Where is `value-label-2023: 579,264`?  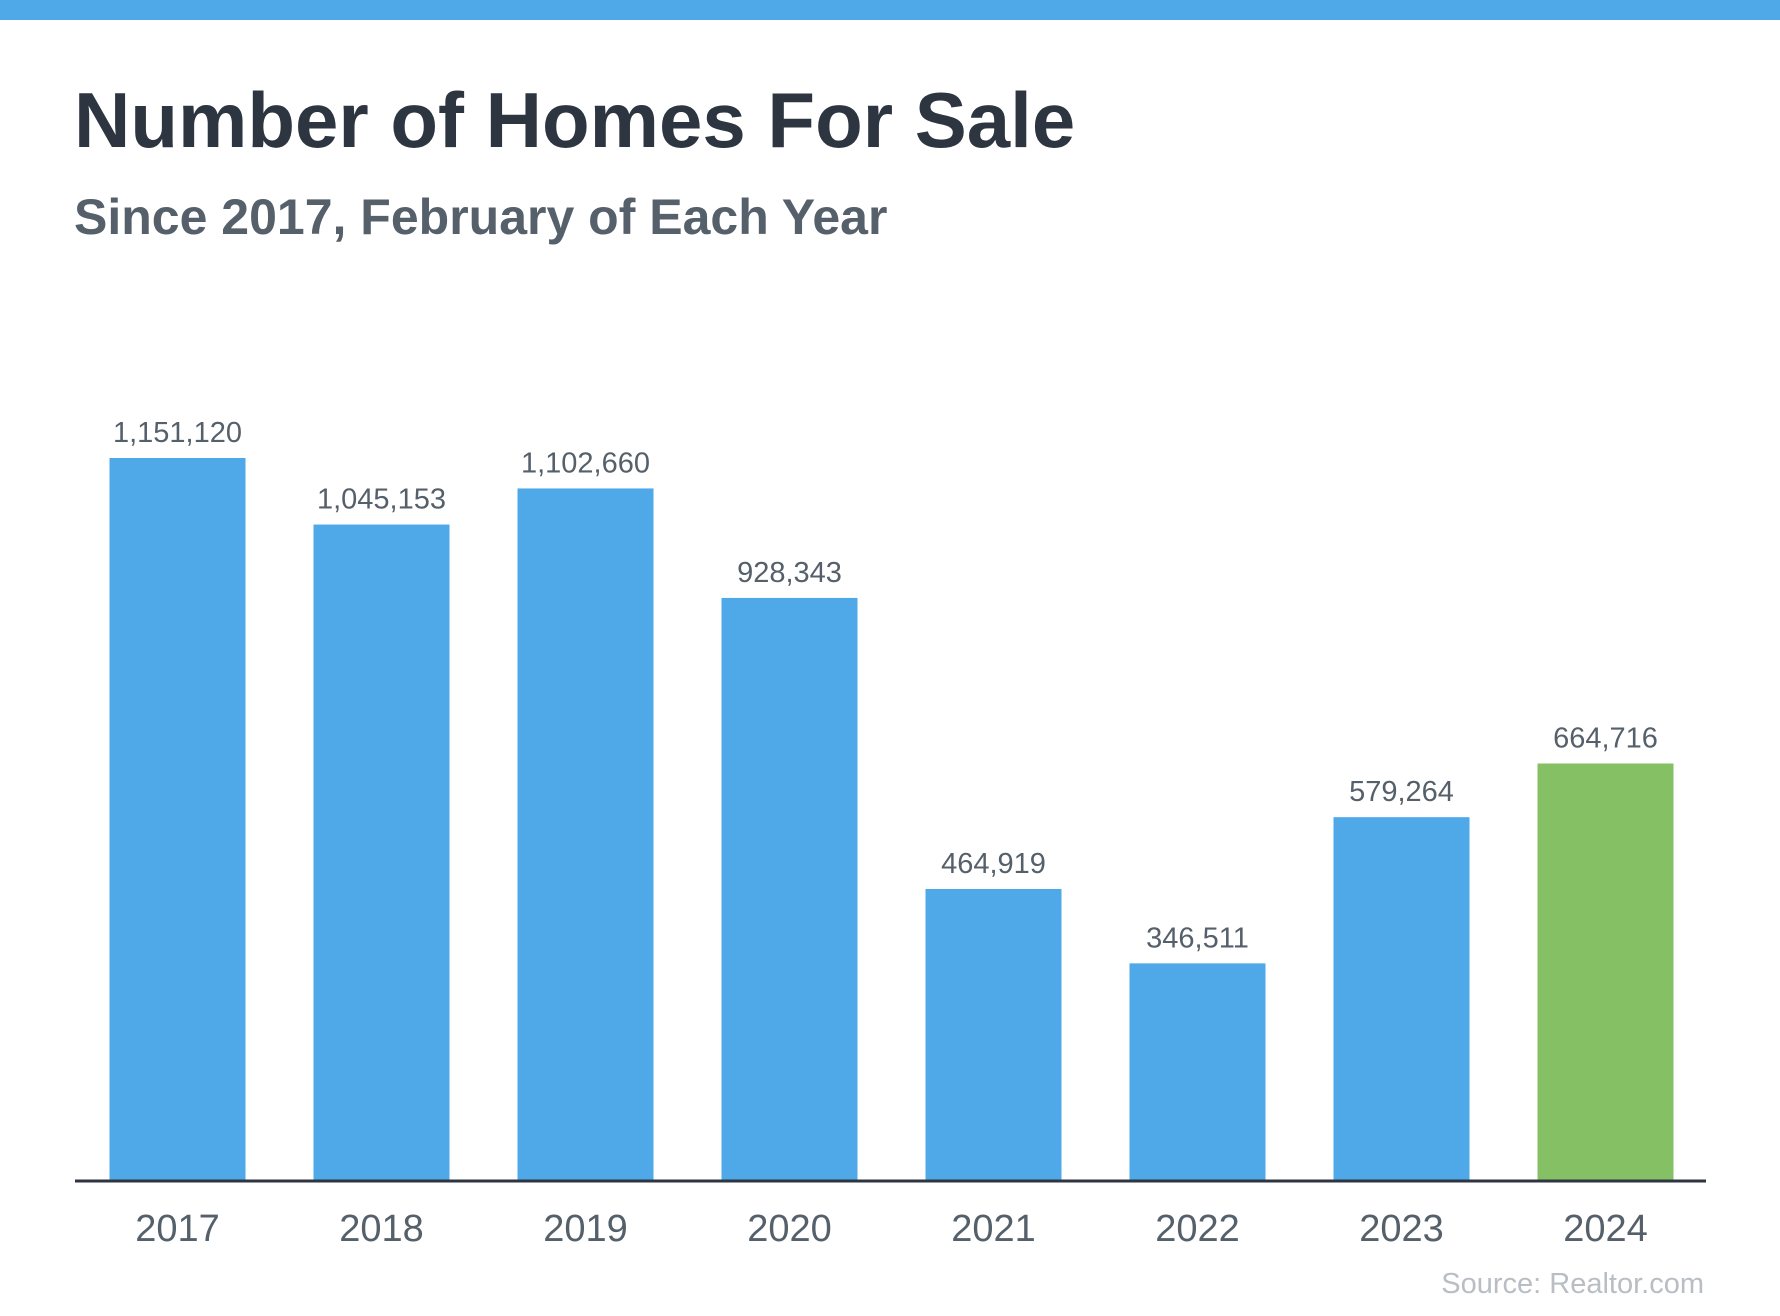
value-label-2023: 579,264 is located at coordinates (1401, 792).